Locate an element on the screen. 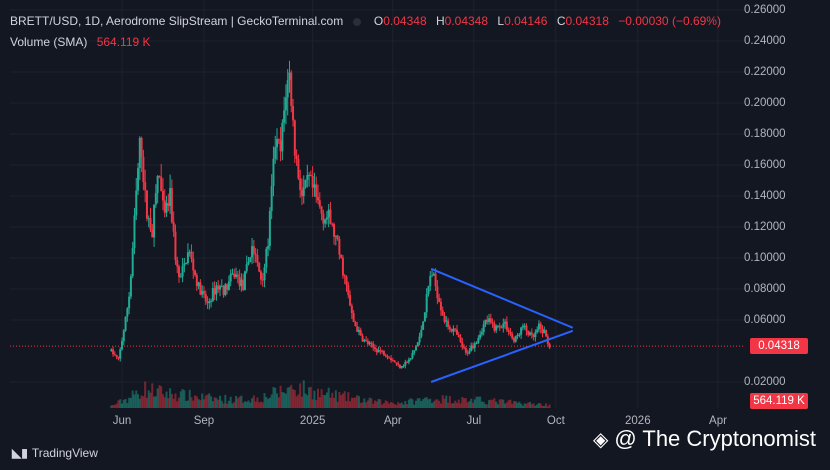 The height and width of the screenshot is (470, 830). volume-label: Volume (SMA) is located at coordinates (49, 42).